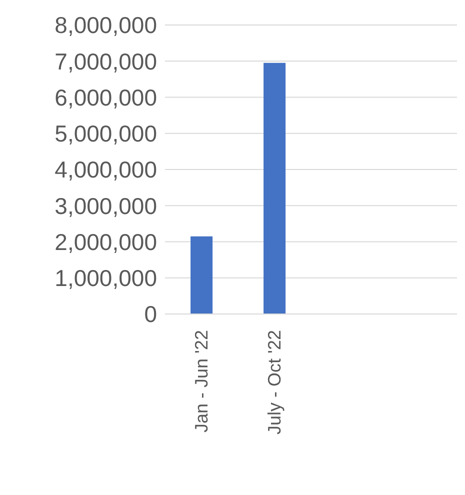 This screenshot has width=465, height=495. What do you see at coordinates (274, 382) in the screenshot?
I see `x-tick-label: July - Oct '22` at bounding box center [274, 382].